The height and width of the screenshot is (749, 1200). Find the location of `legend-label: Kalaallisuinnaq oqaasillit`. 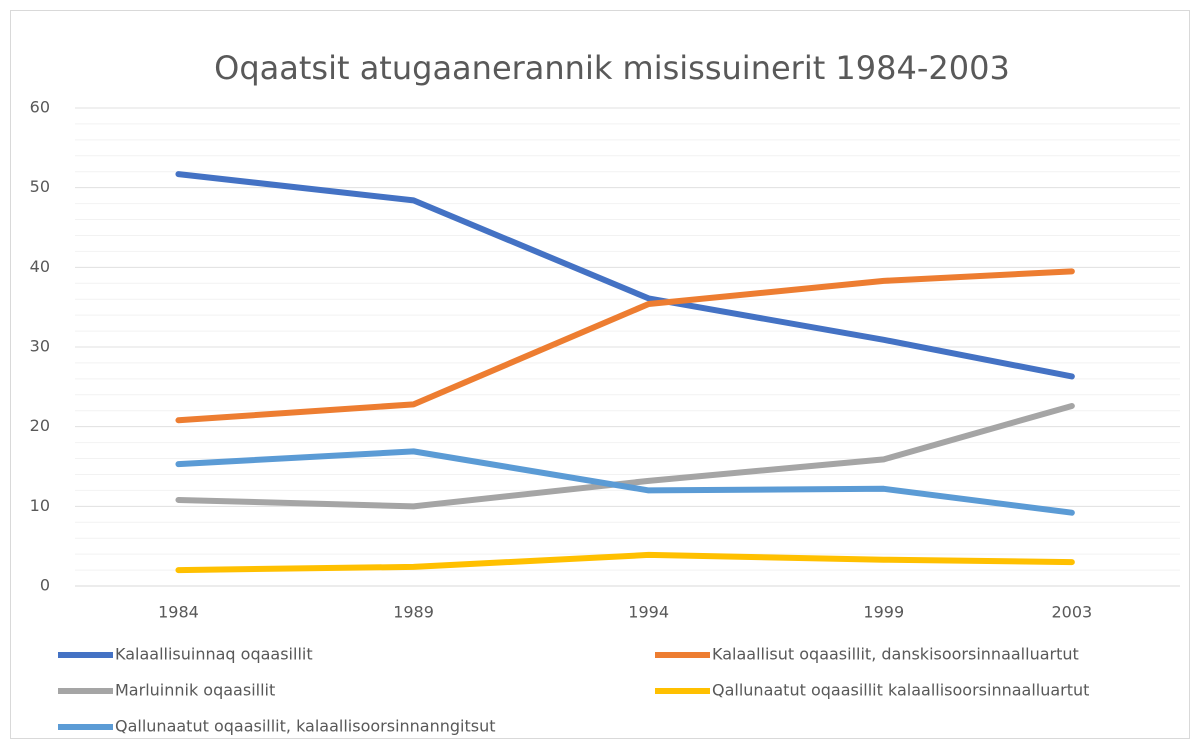

legend-label: Kalaallisuinnaq oqaasillit is located at coordinates (214, 654).